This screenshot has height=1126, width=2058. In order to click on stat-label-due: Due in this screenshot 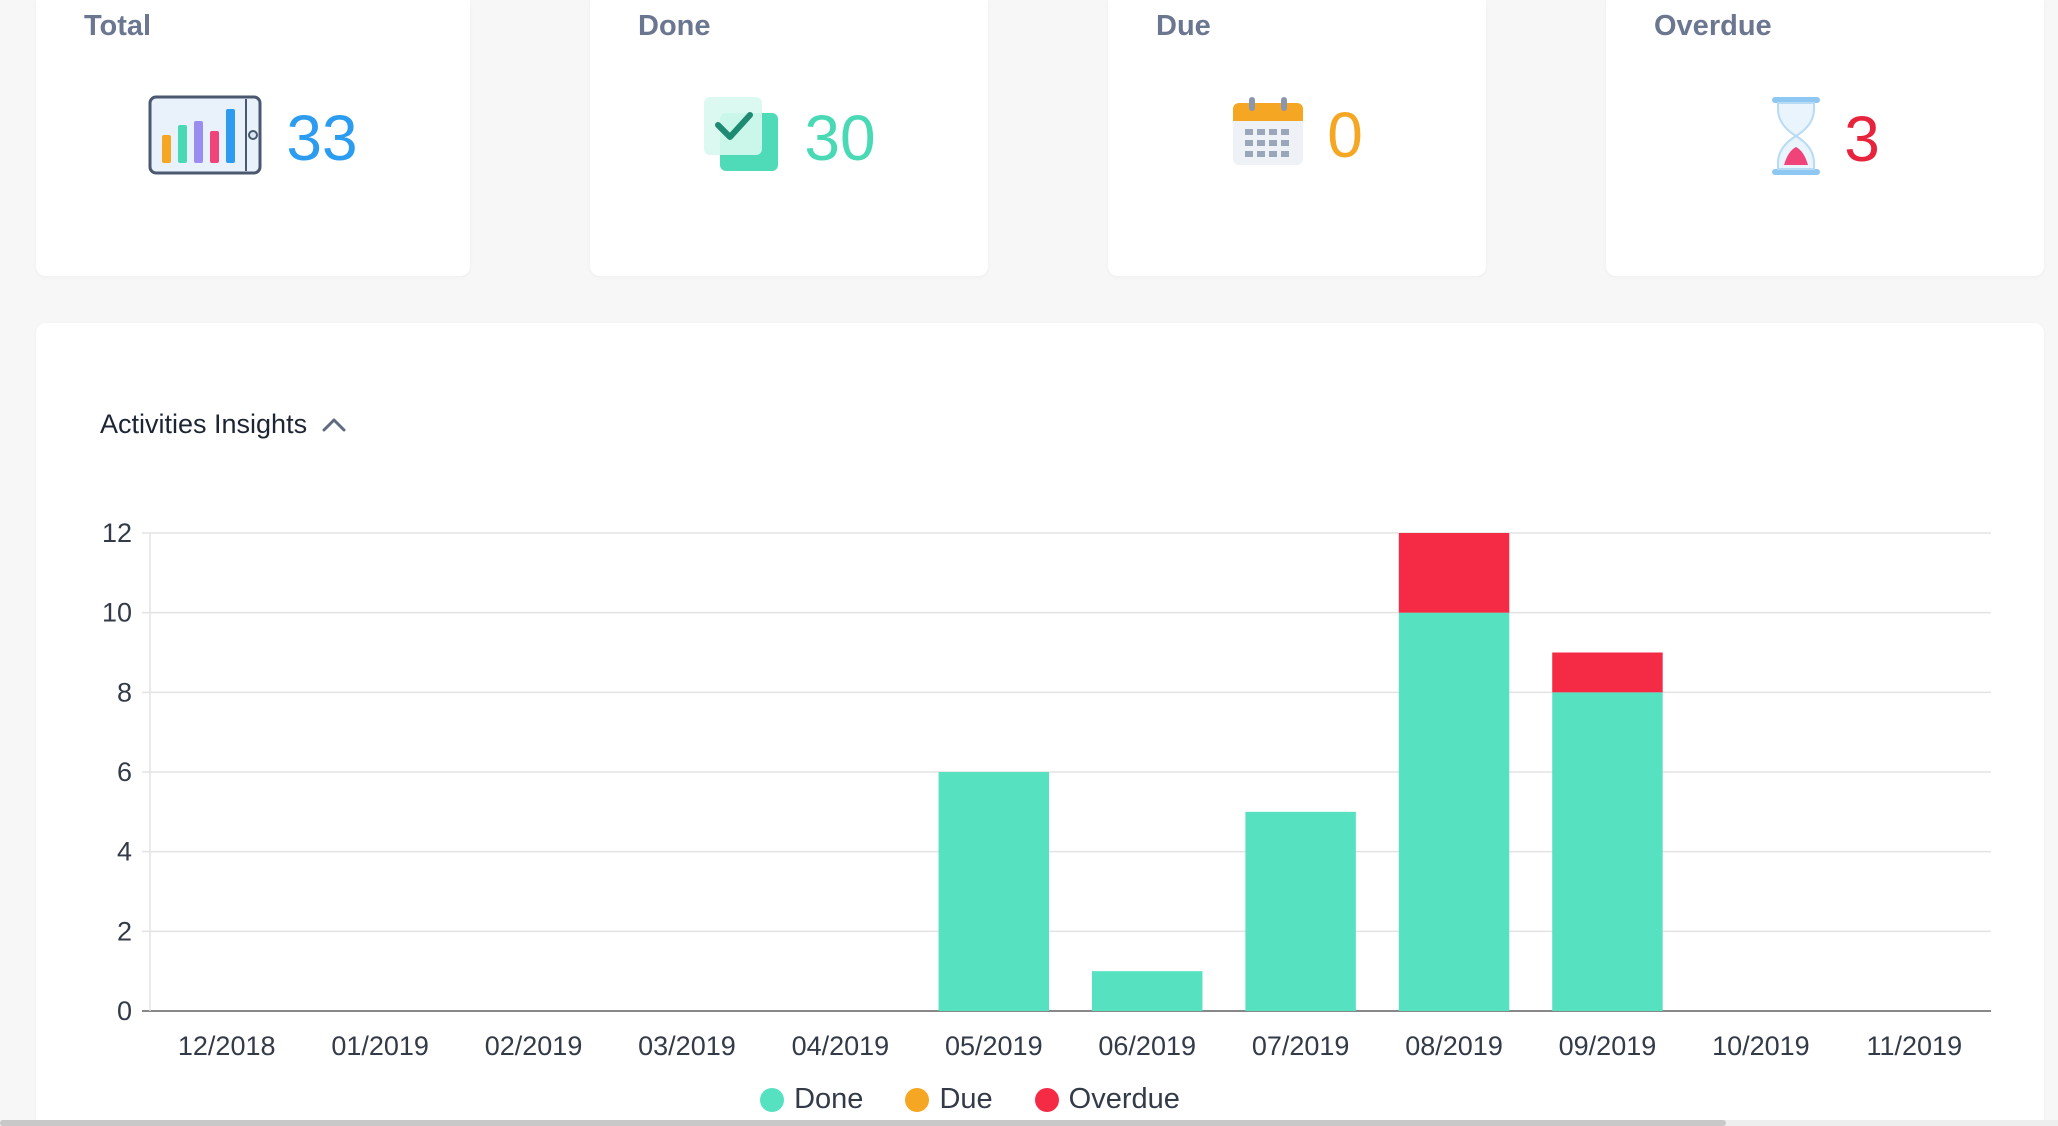, I will do `click(1183, 26)`.